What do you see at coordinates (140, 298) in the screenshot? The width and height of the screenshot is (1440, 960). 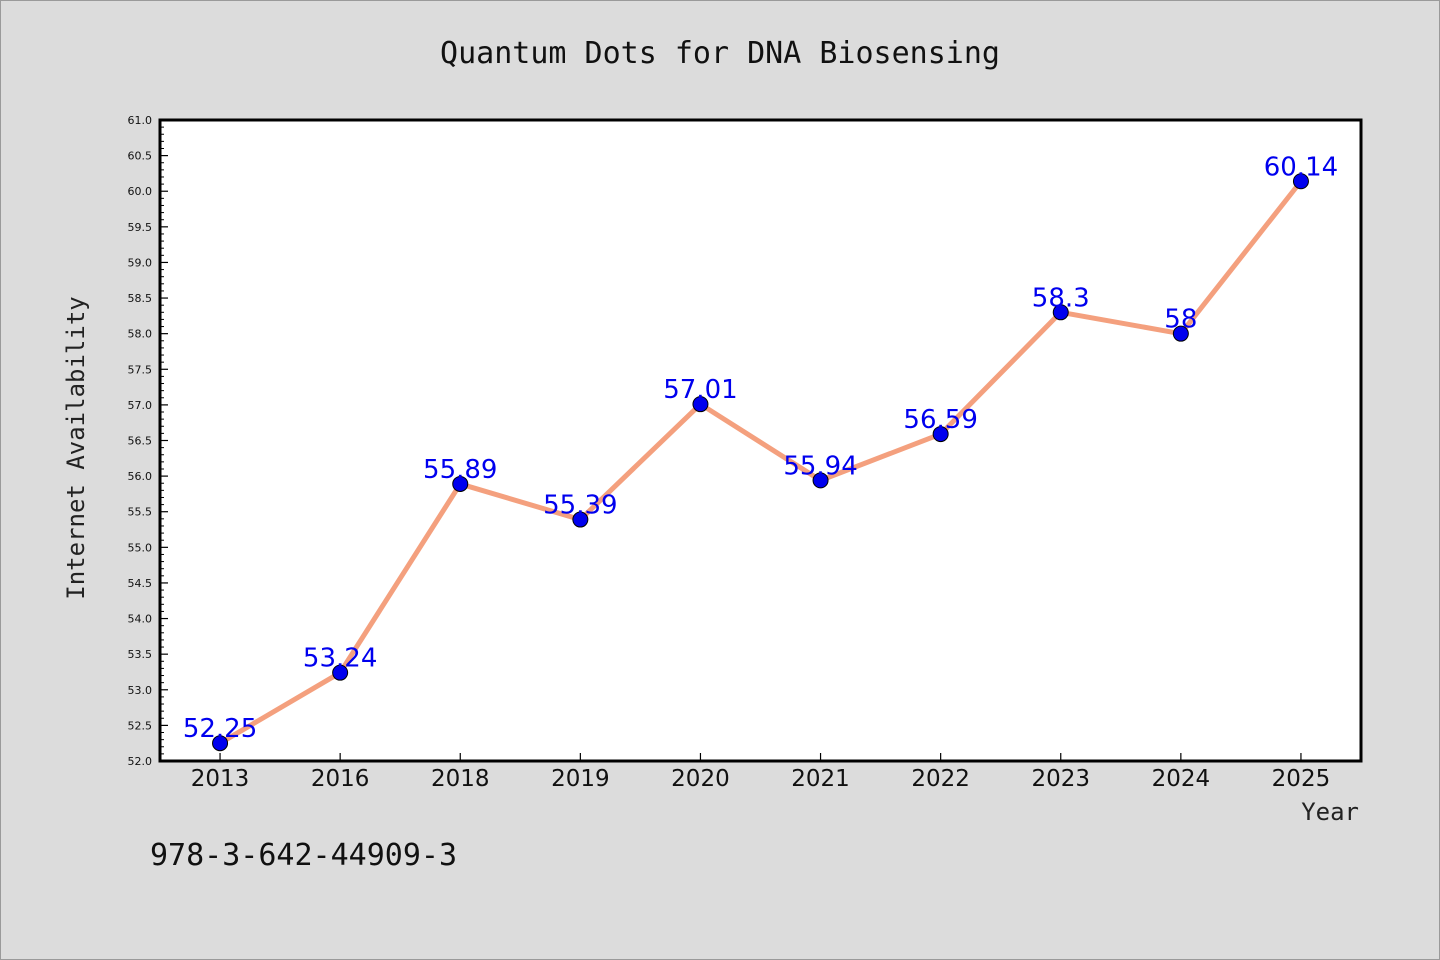 I see `y-tick-label: 58.5` at bounding box center [140, 298].